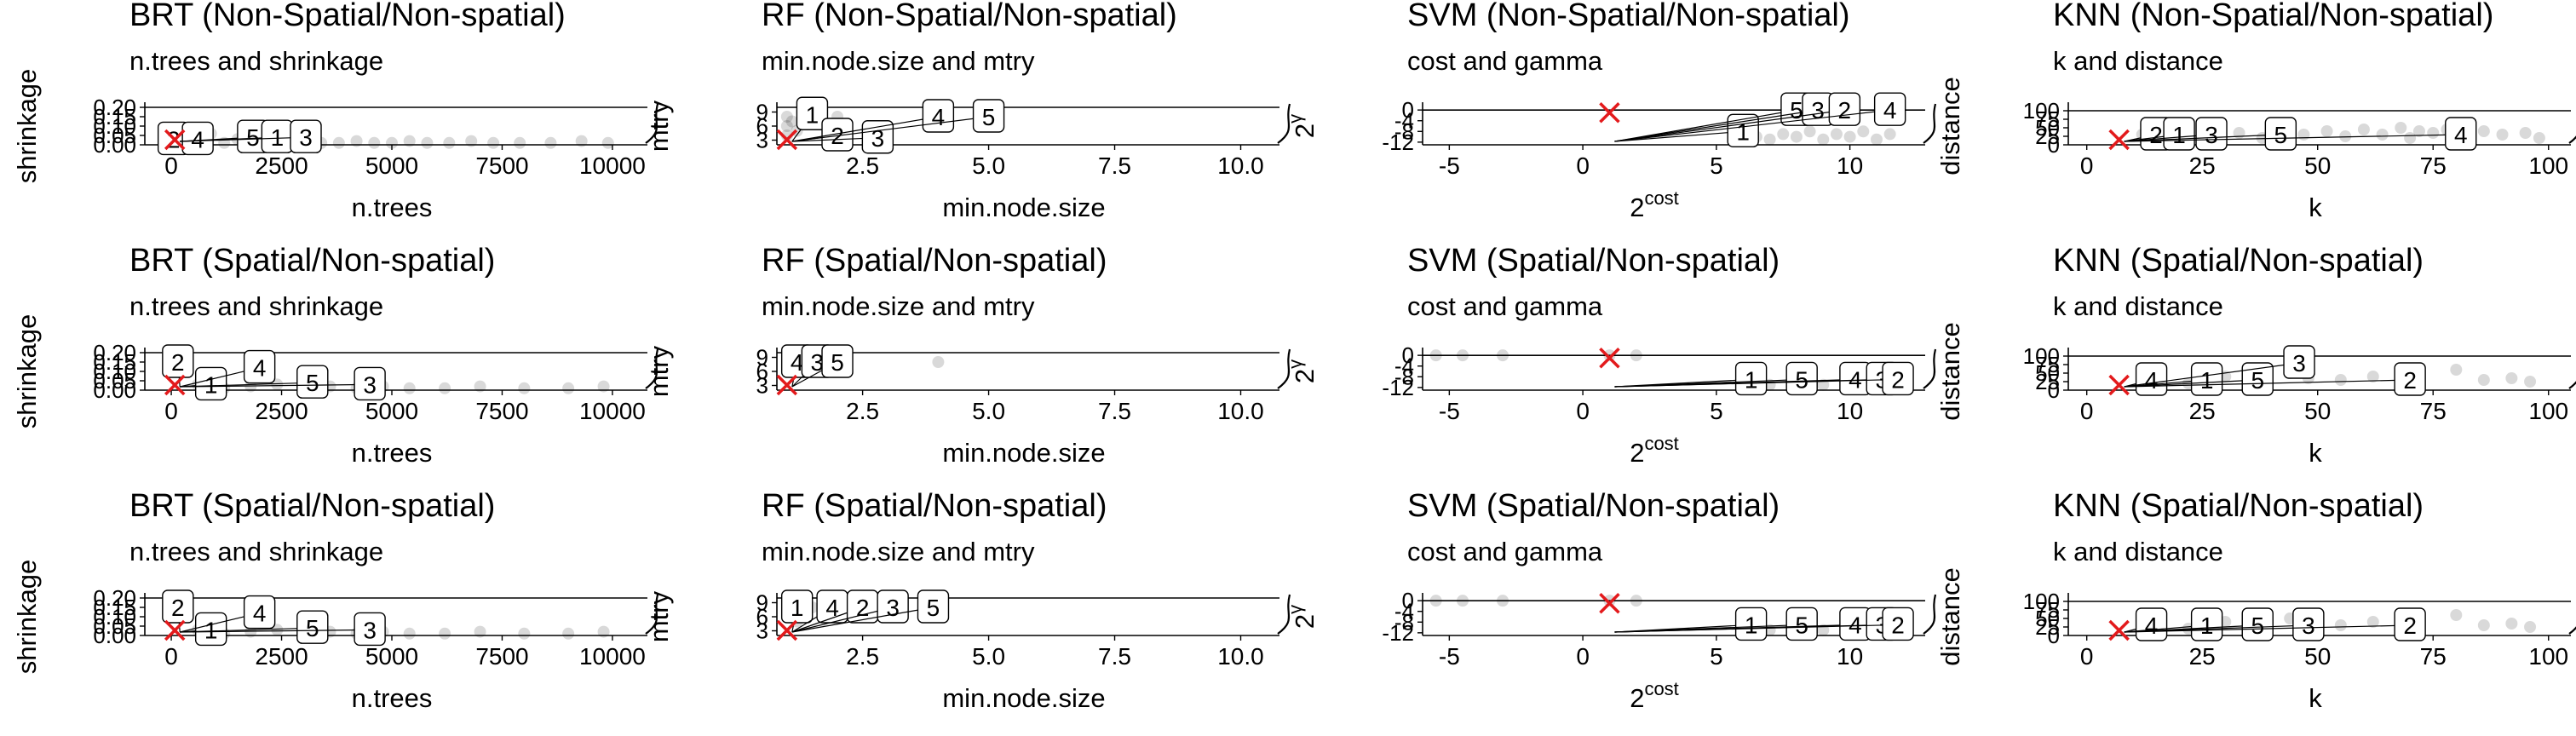 This screenshot has width=2576, height=736. I want to click on panel-subtitle: min.node.size and mtry, so click(899, 306).